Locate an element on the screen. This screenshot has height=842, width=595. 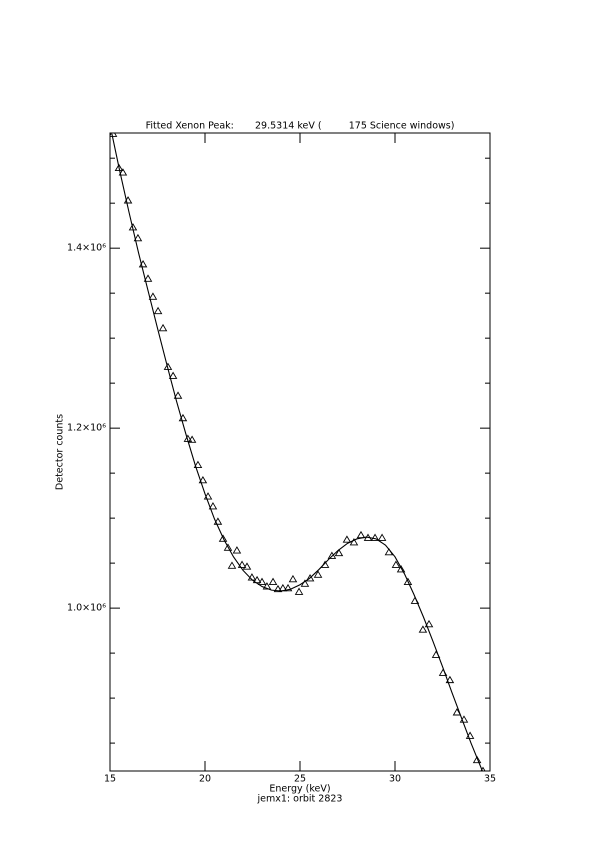
y-axis-label: Detector counts is located at coordinates (60, 452).